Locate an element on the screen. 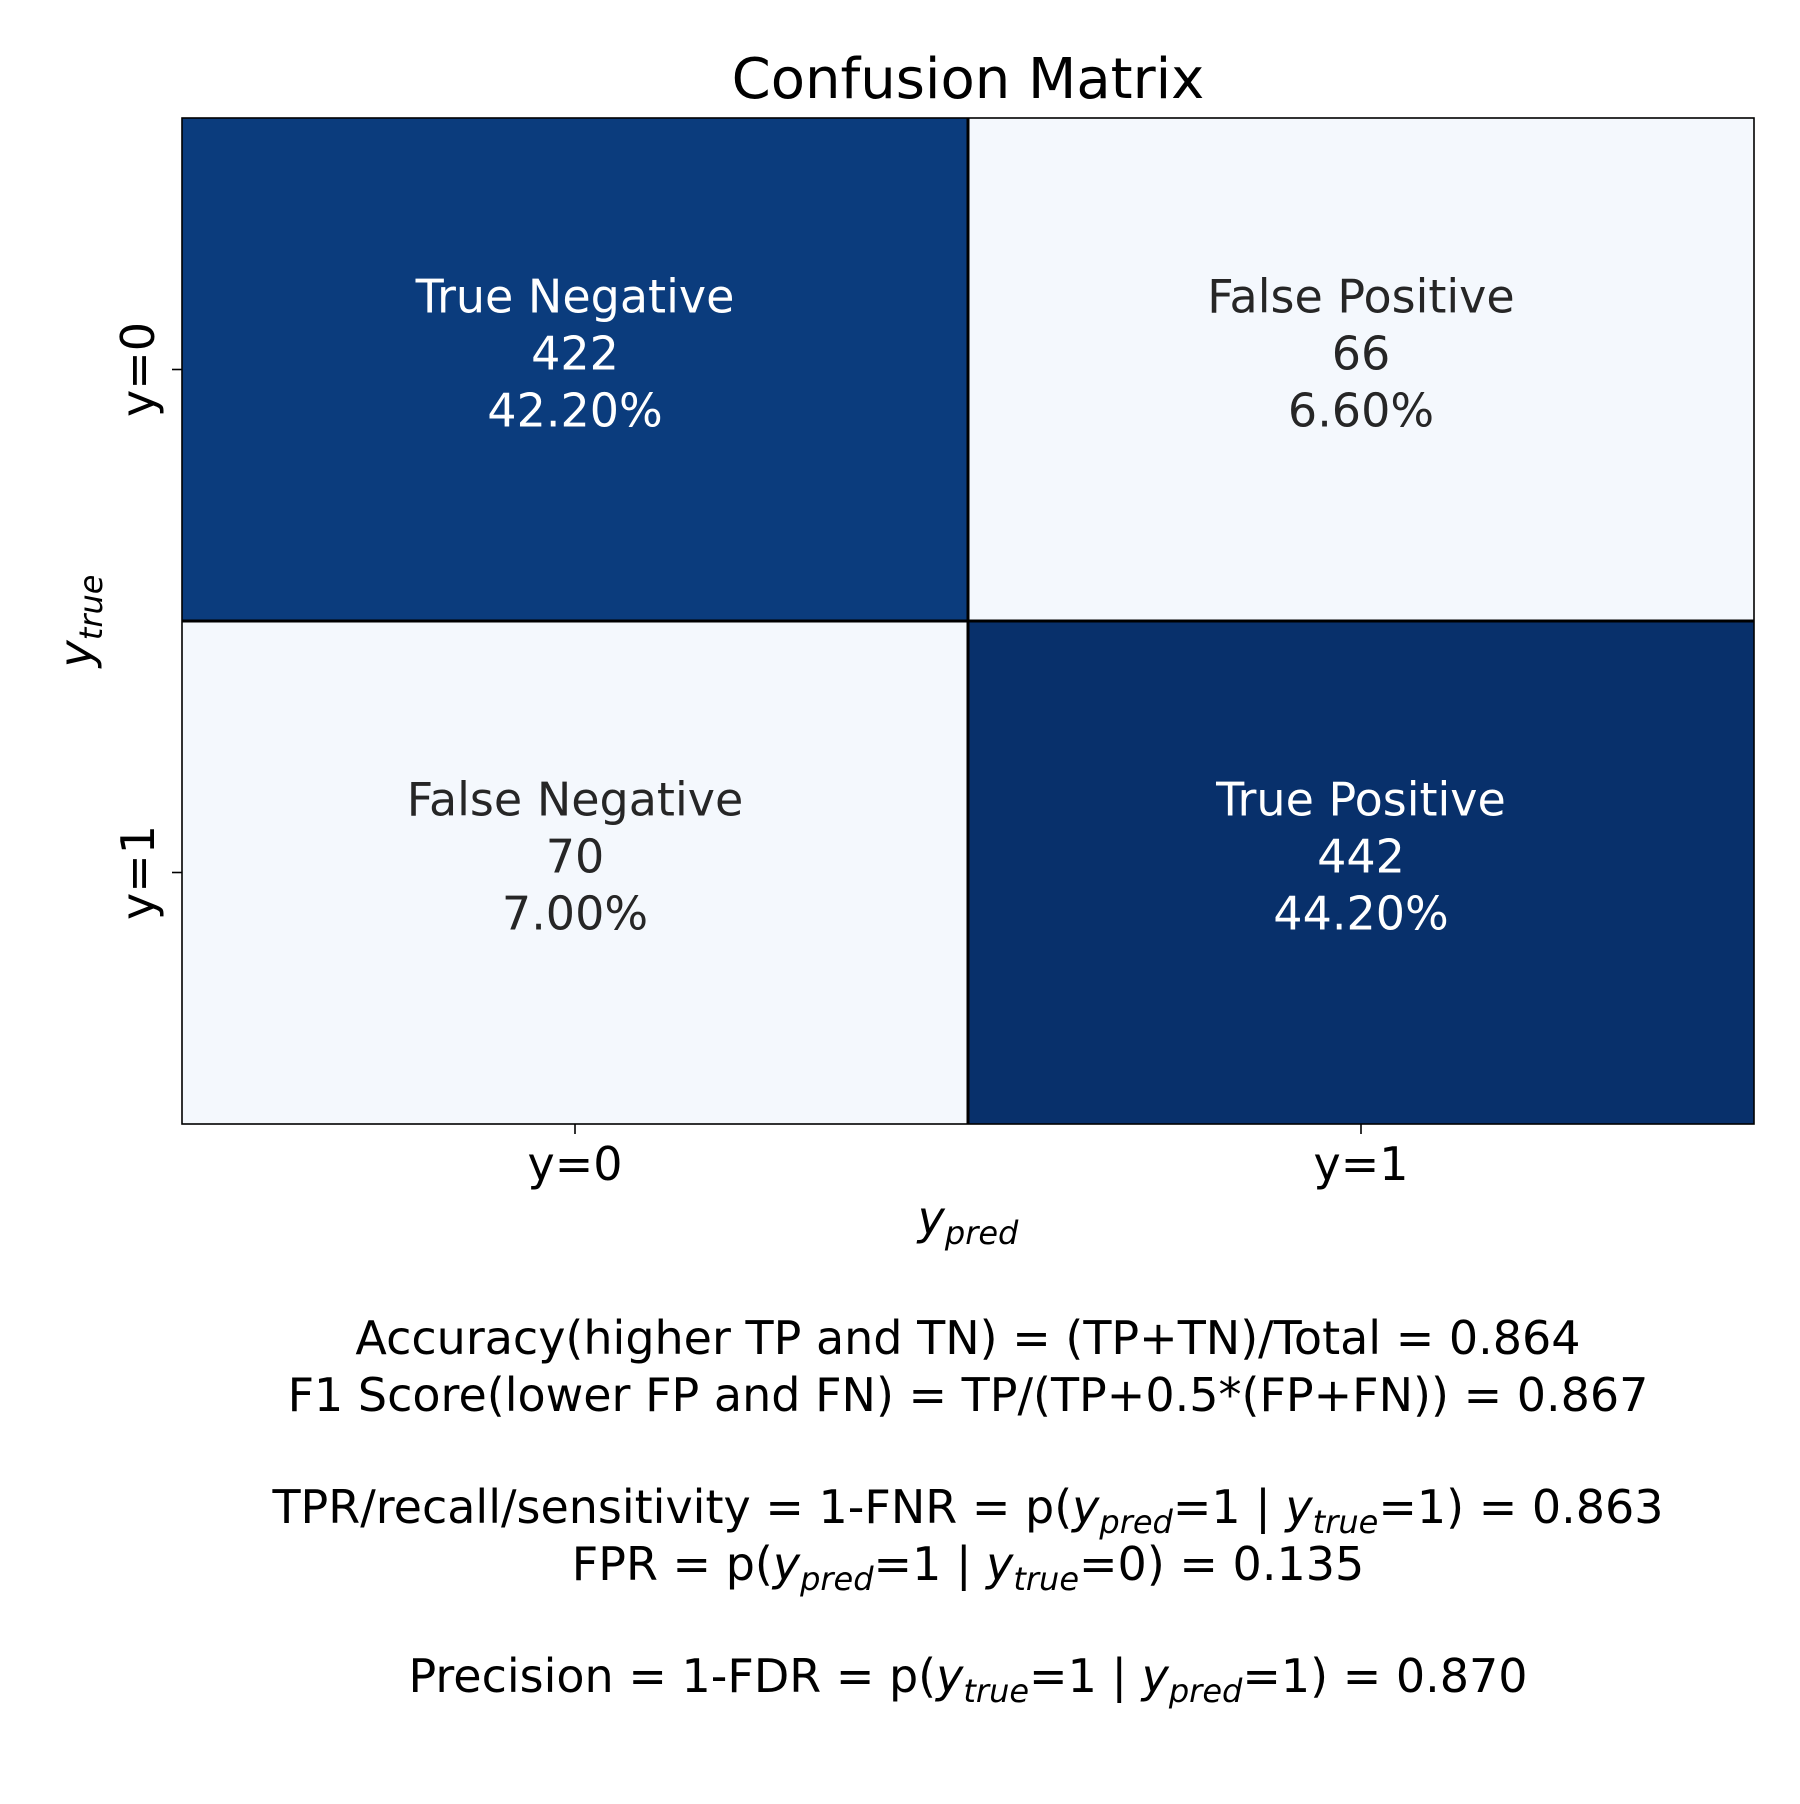 This screenshot has width=1800, height=1804. metric-segment: TPR/recall/sensitivity = 1-FNR = p( is located at coordinates (671, 1507).